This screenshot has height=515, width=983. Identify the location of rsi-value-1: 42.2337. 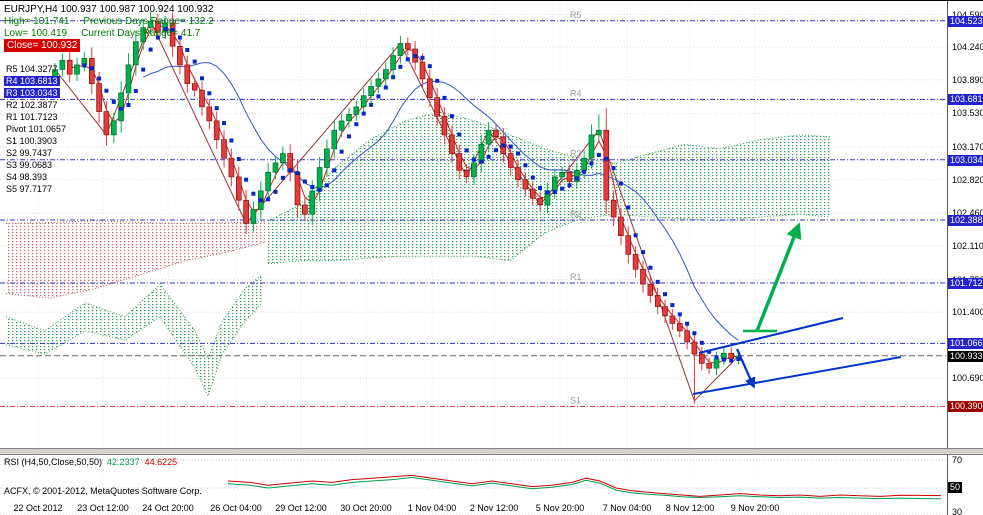
(123, 462).